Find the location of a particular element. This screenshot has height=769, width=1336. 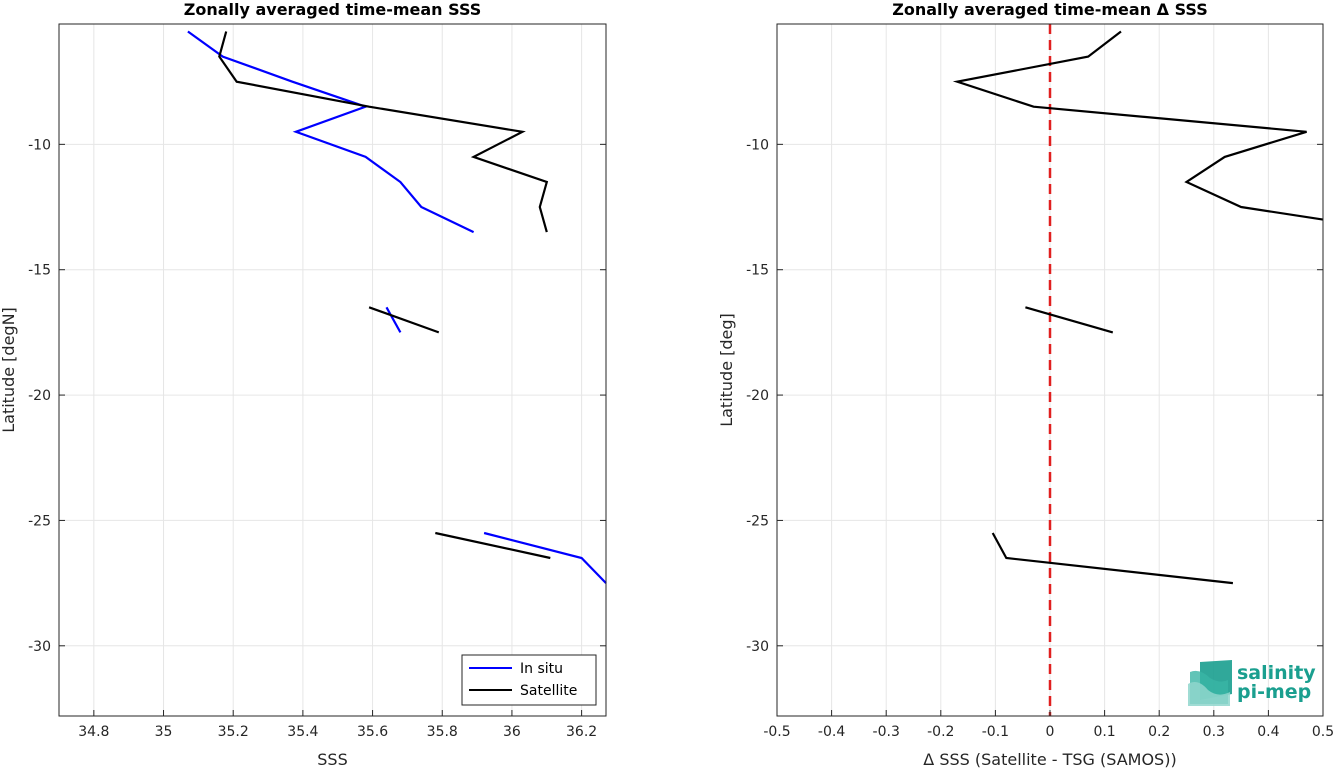

delta-sss-y-tick-label: -25 is located at coordinates (757, 521).